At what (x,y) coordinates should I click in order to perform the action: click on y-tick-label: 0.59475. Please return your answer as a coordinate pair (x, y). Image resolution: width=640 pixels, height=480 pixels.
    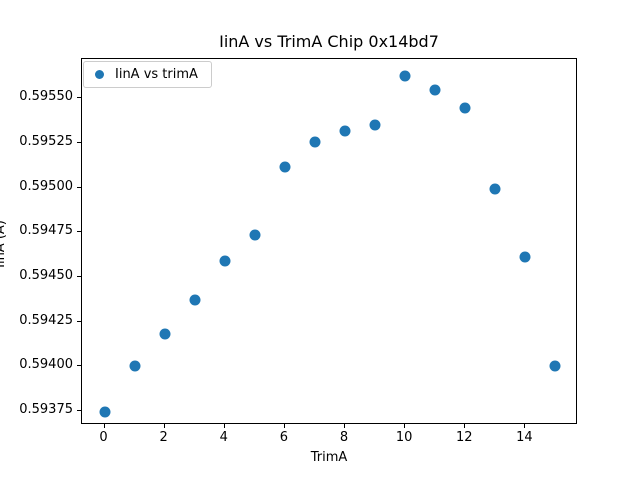
    Looking at the image, I should click on (46, 231).